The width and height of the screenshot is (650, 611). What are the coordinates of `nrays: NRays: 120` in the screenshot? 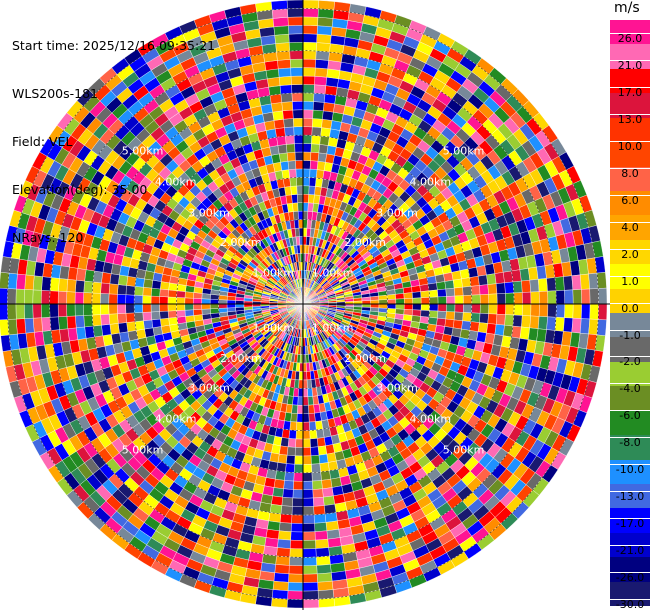 It's located at (113, 238).